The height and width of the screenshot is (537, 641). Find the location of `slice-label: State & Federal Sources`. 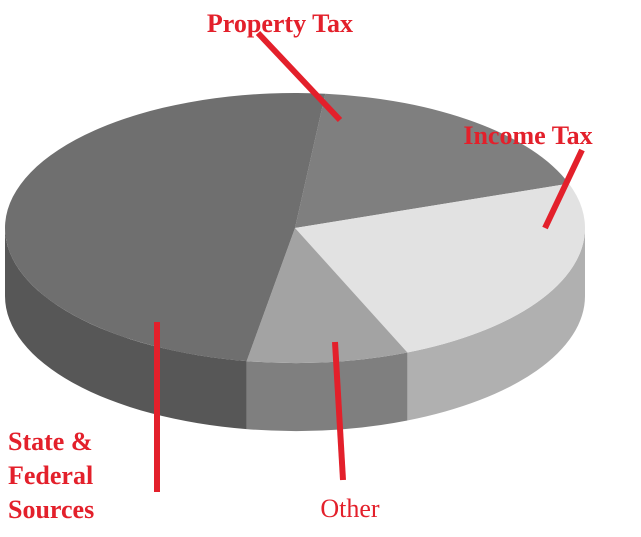

slice-label: State & Federal Sources is located at coordinates (51, 475).